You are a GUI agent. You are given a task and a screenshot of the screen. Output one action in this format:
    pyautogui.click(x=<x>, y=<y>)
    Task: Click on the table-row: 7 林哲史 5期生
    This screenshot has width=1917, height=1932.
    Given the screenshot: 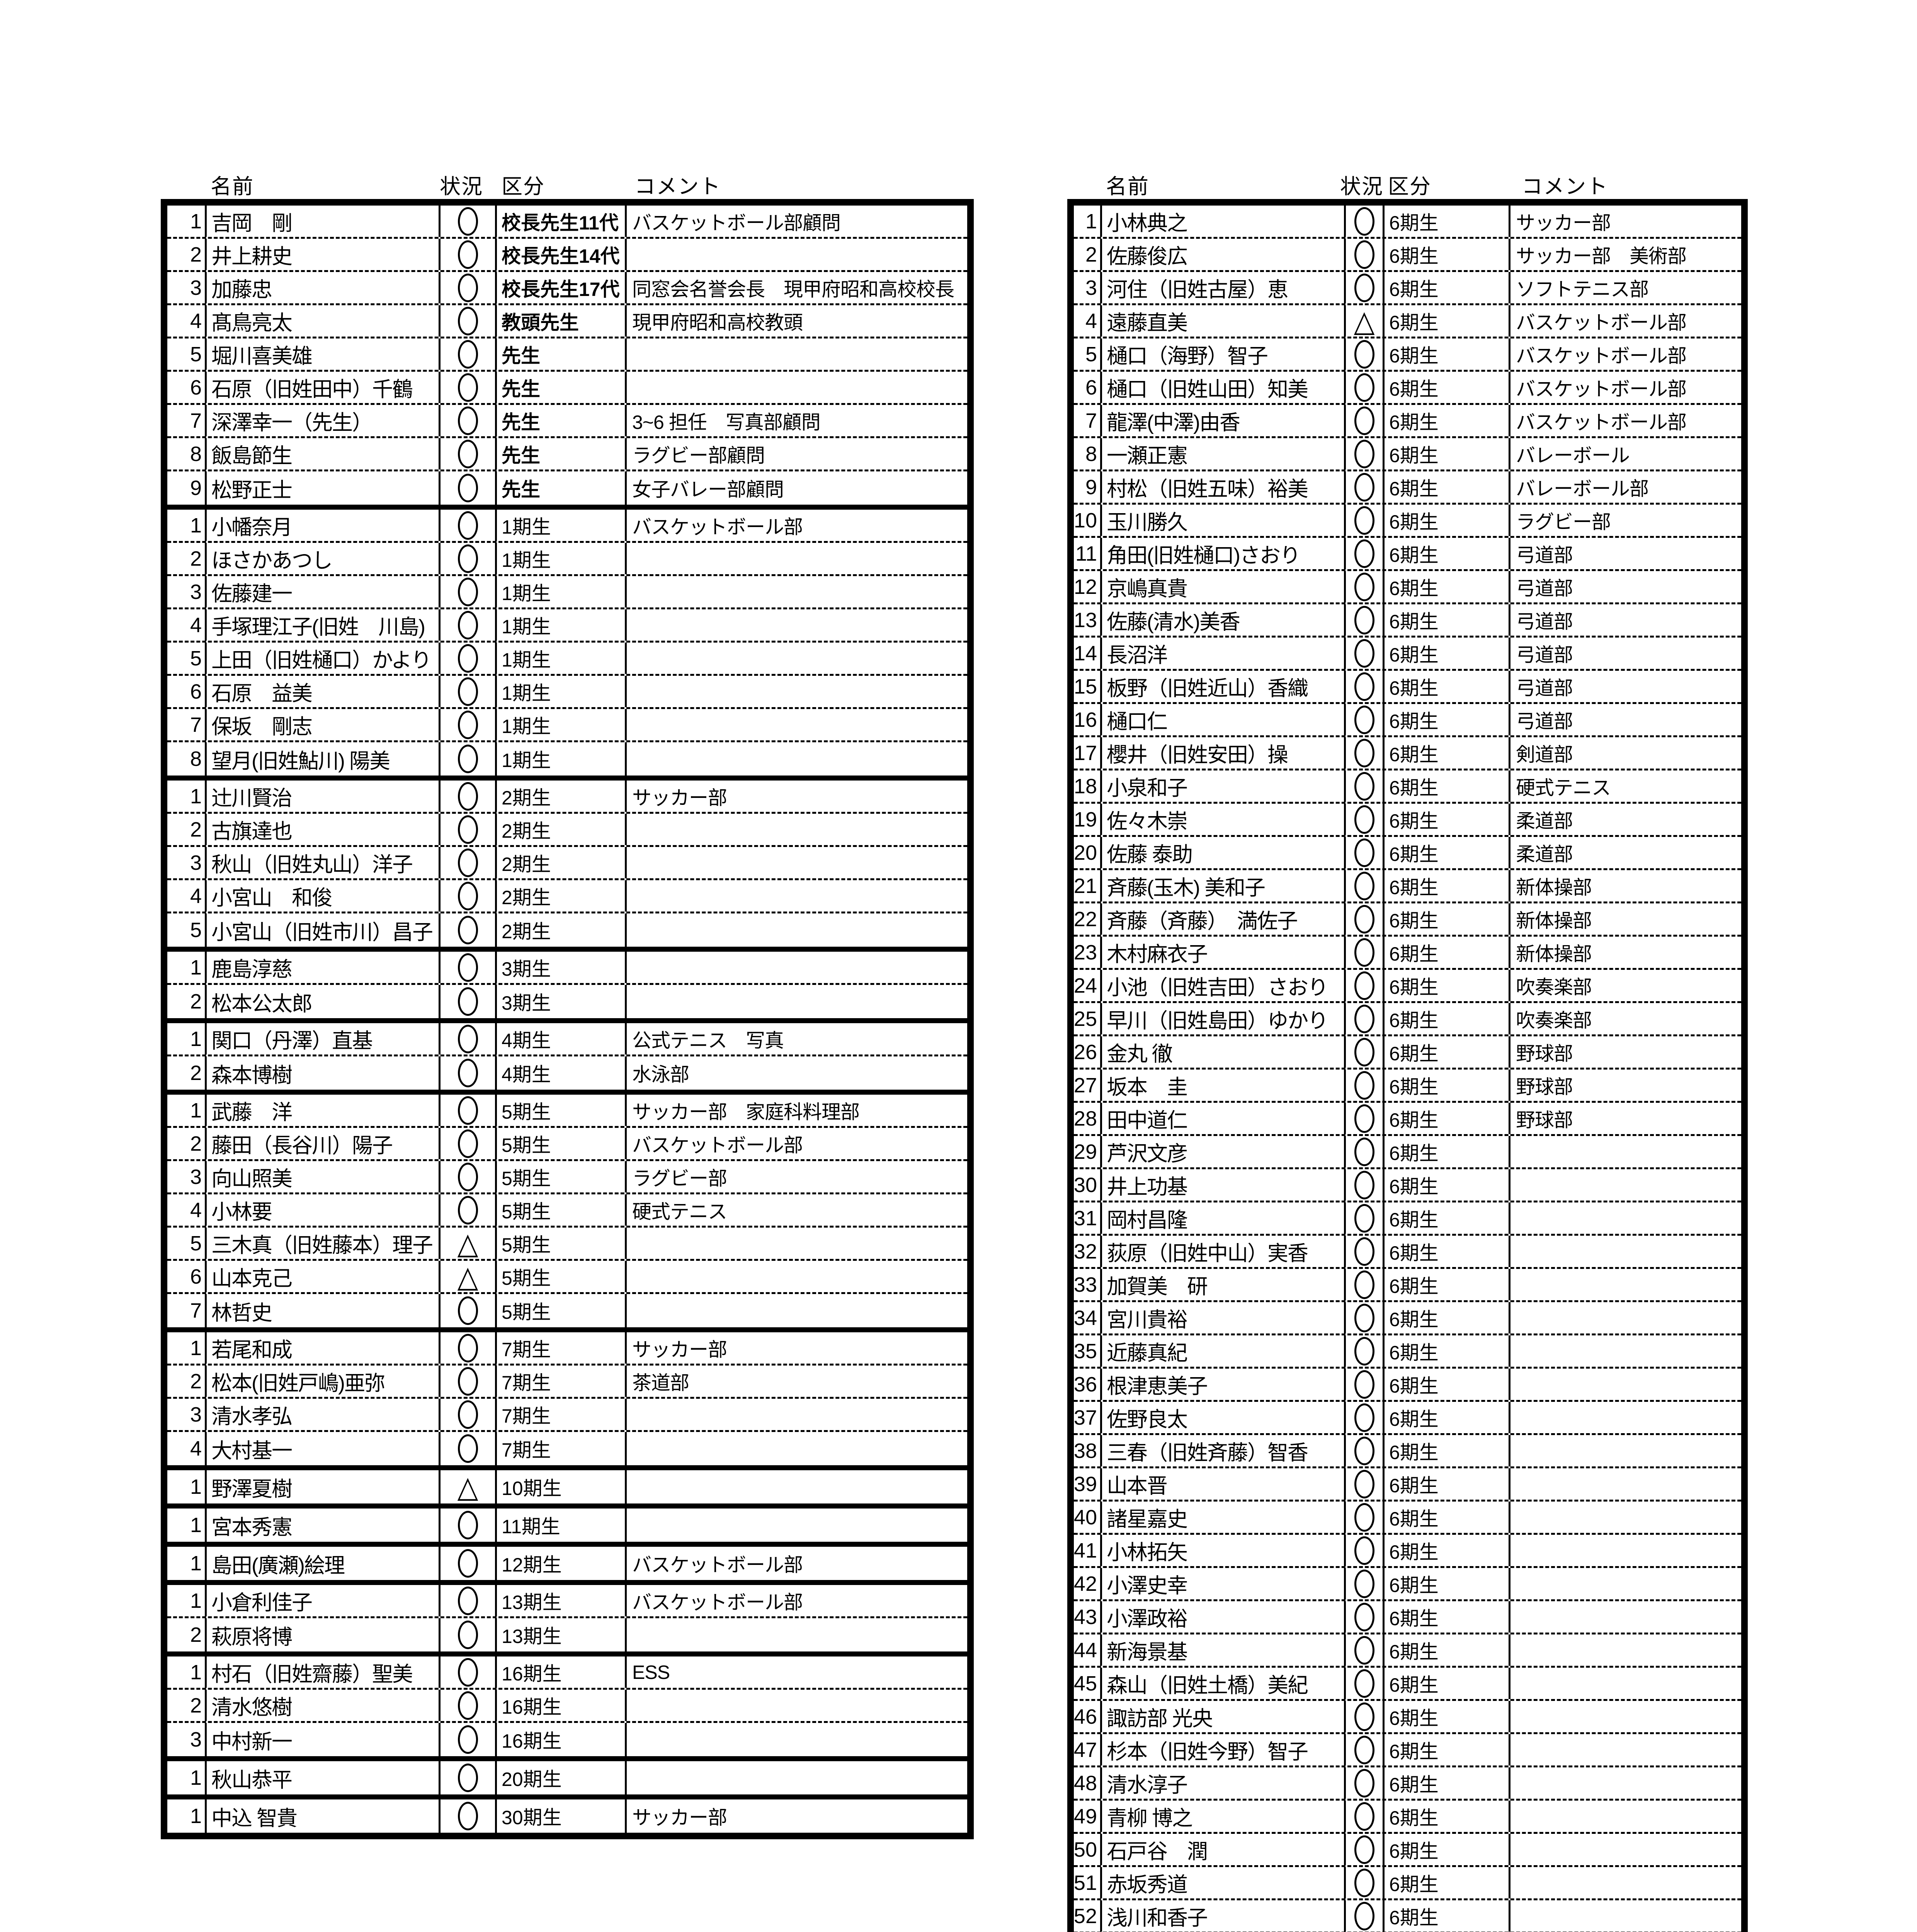 What is the action you would take?
    pyautogui.click(x=567, y=1311)
    